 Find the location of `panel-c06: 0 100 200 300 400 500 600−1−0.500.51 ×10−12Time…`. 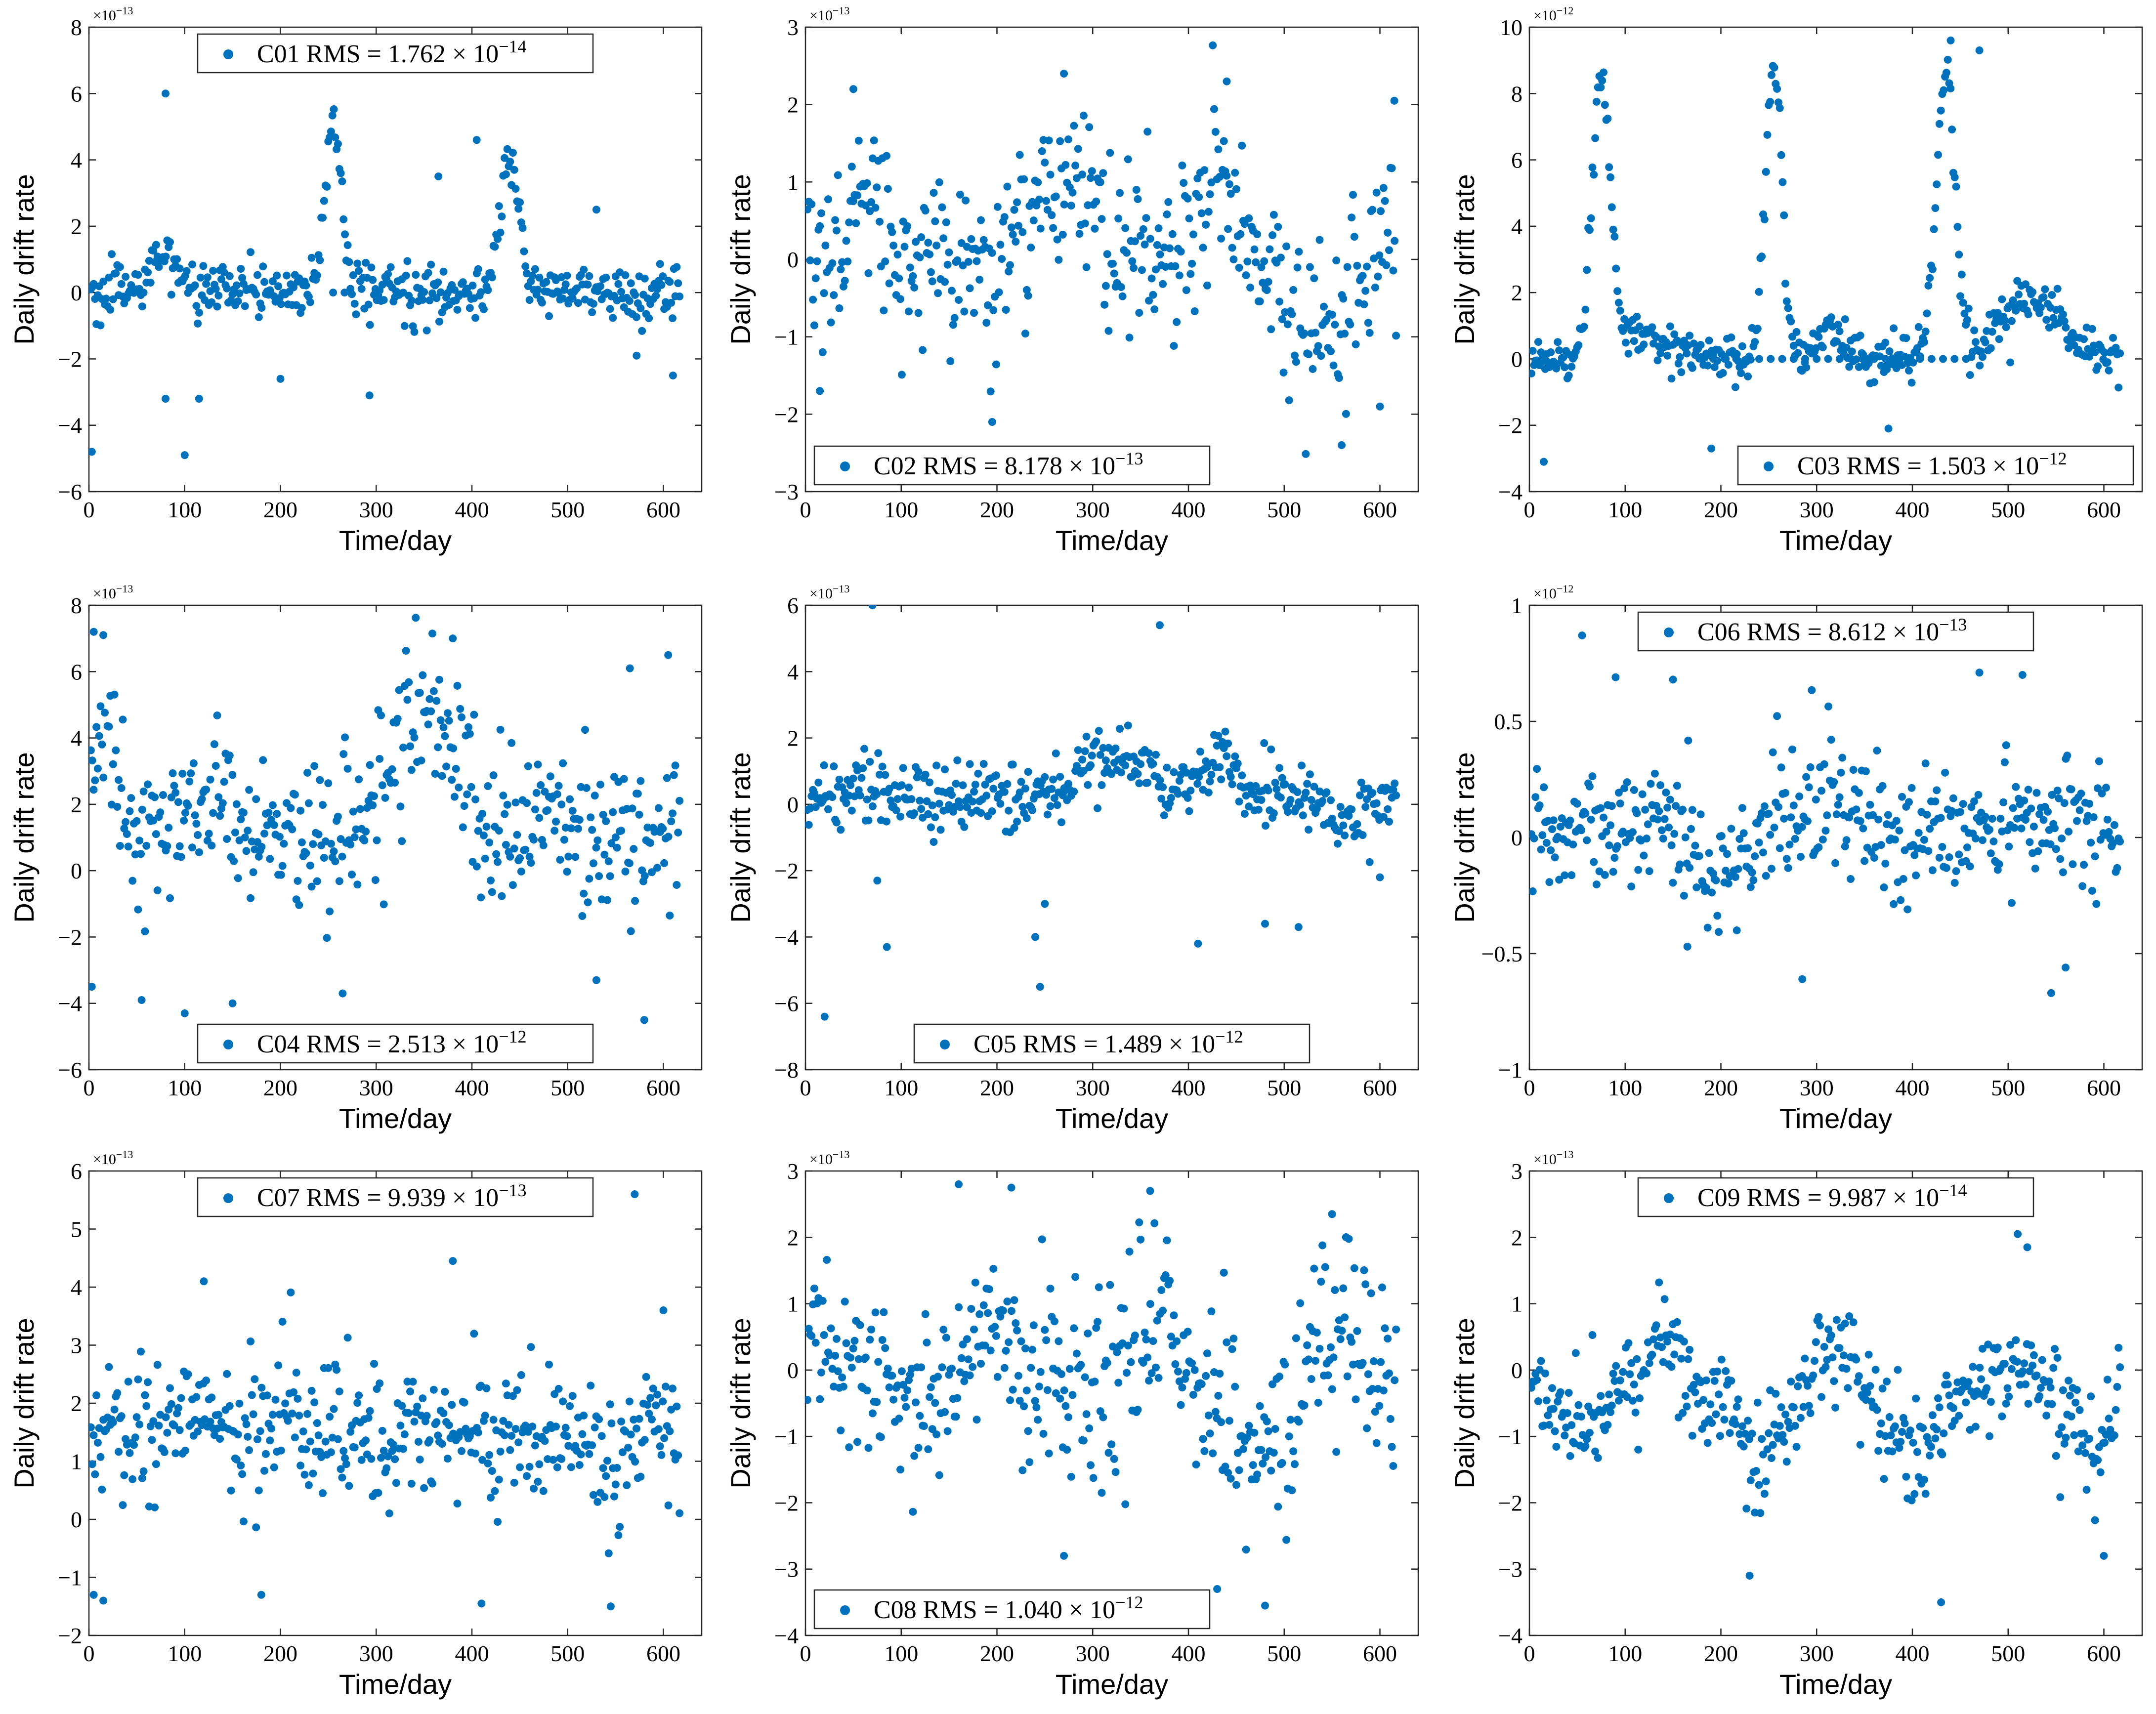

panel-c06: 0 100 200 300 400 500 600−1−0.500.51 ×10−12Time… is located at coordinates (1796, 858).